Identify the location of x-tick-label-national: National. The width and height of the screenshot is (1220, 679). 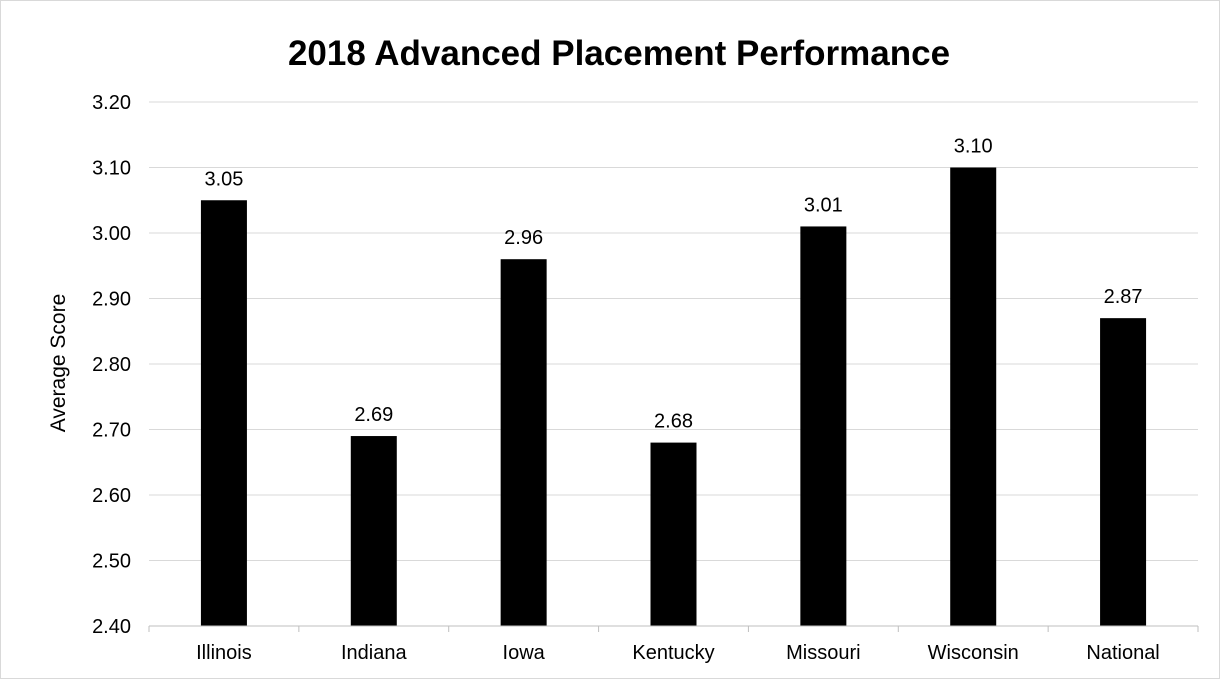
(1122, 653).